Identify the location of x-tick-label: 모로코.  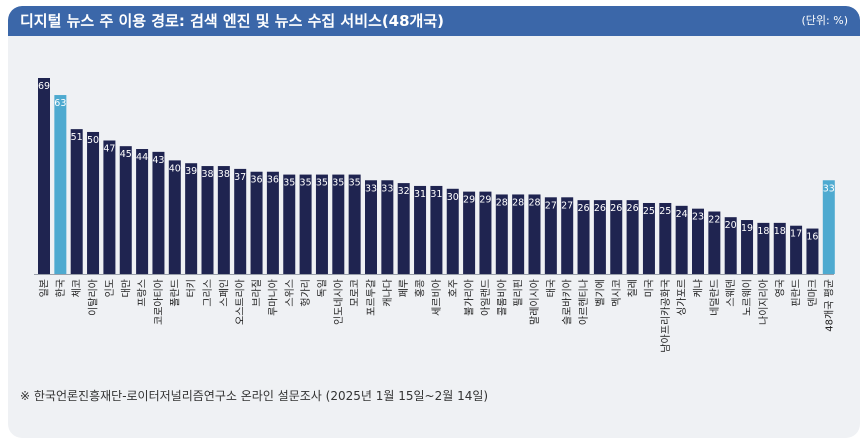
(355, 293).